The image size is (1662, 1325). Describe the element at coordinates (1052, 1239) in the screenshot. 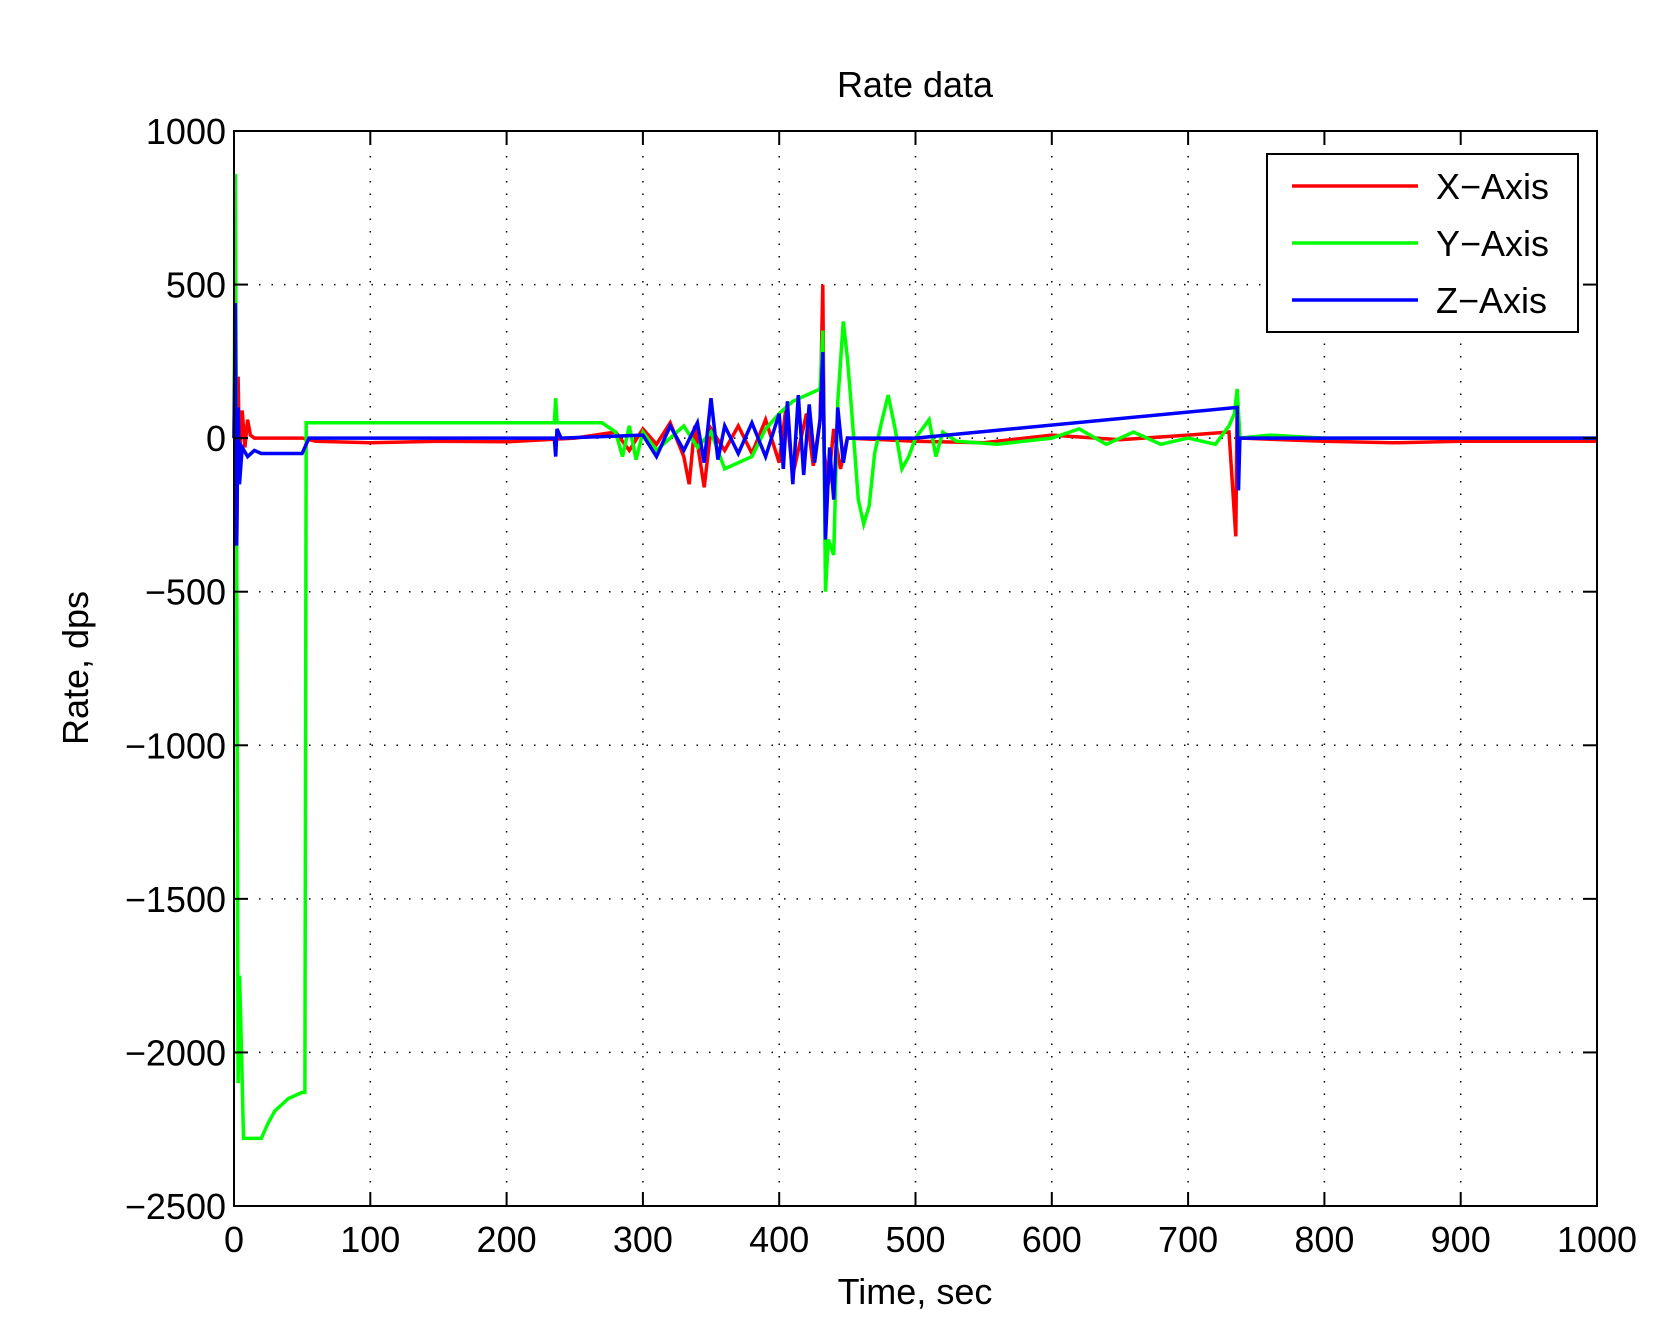

I see `x-tick-label: 600` at that location.